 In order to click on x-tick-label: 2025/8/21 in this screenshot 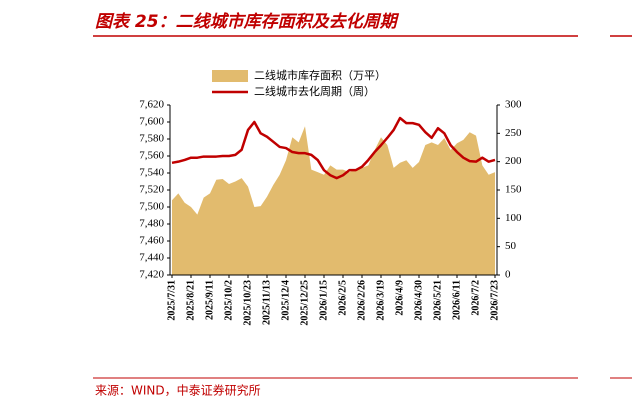, I will do `click(190, 300)`.